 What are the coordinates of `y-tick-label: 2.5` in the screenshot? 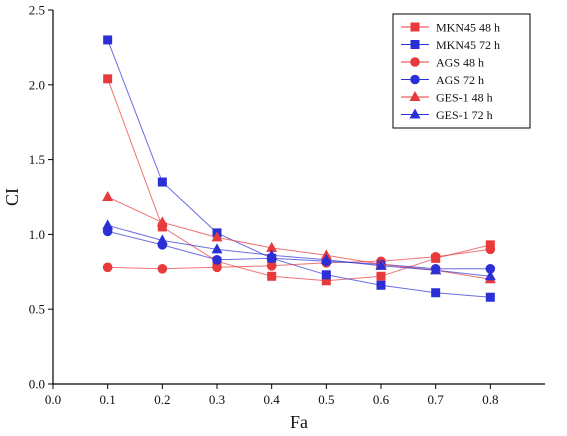 It's located at (37, 10).